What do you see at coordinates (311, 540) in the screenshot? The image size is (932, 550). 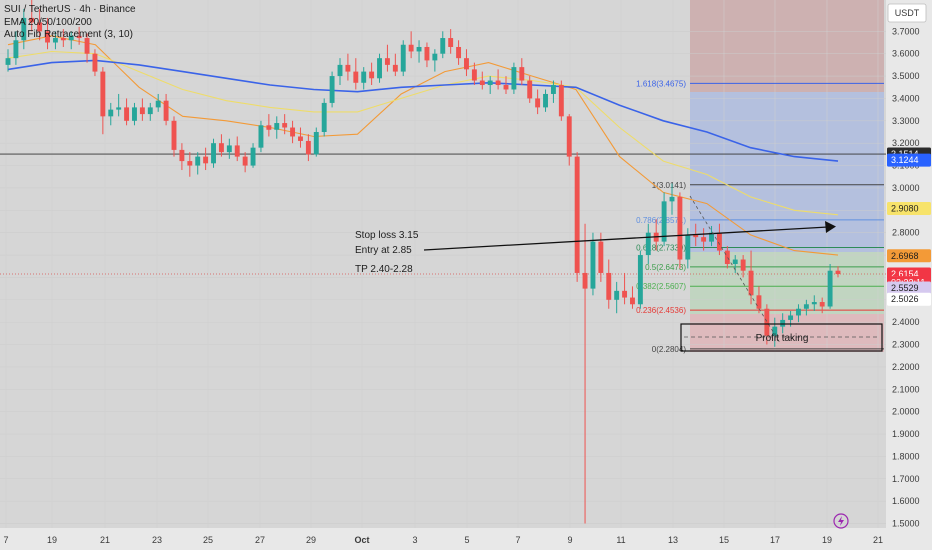 I see `x-tick-label: 29` at bounding box center [311, 540].